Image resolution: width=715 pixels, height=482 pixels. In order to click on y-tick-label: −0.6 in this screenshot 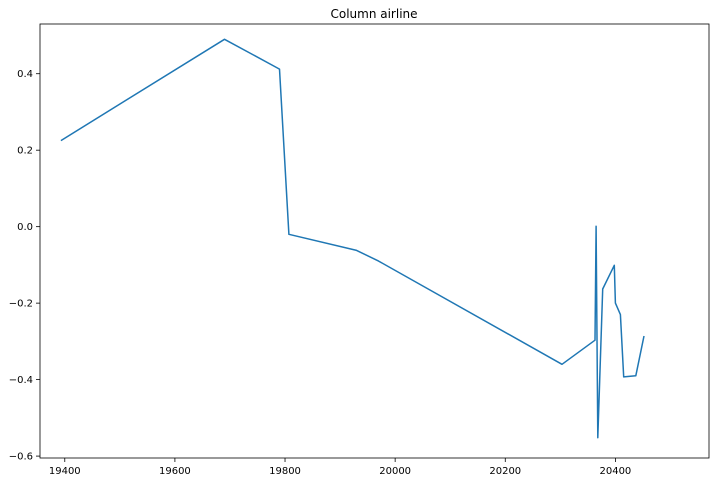, I will do `click(21, 457)`.